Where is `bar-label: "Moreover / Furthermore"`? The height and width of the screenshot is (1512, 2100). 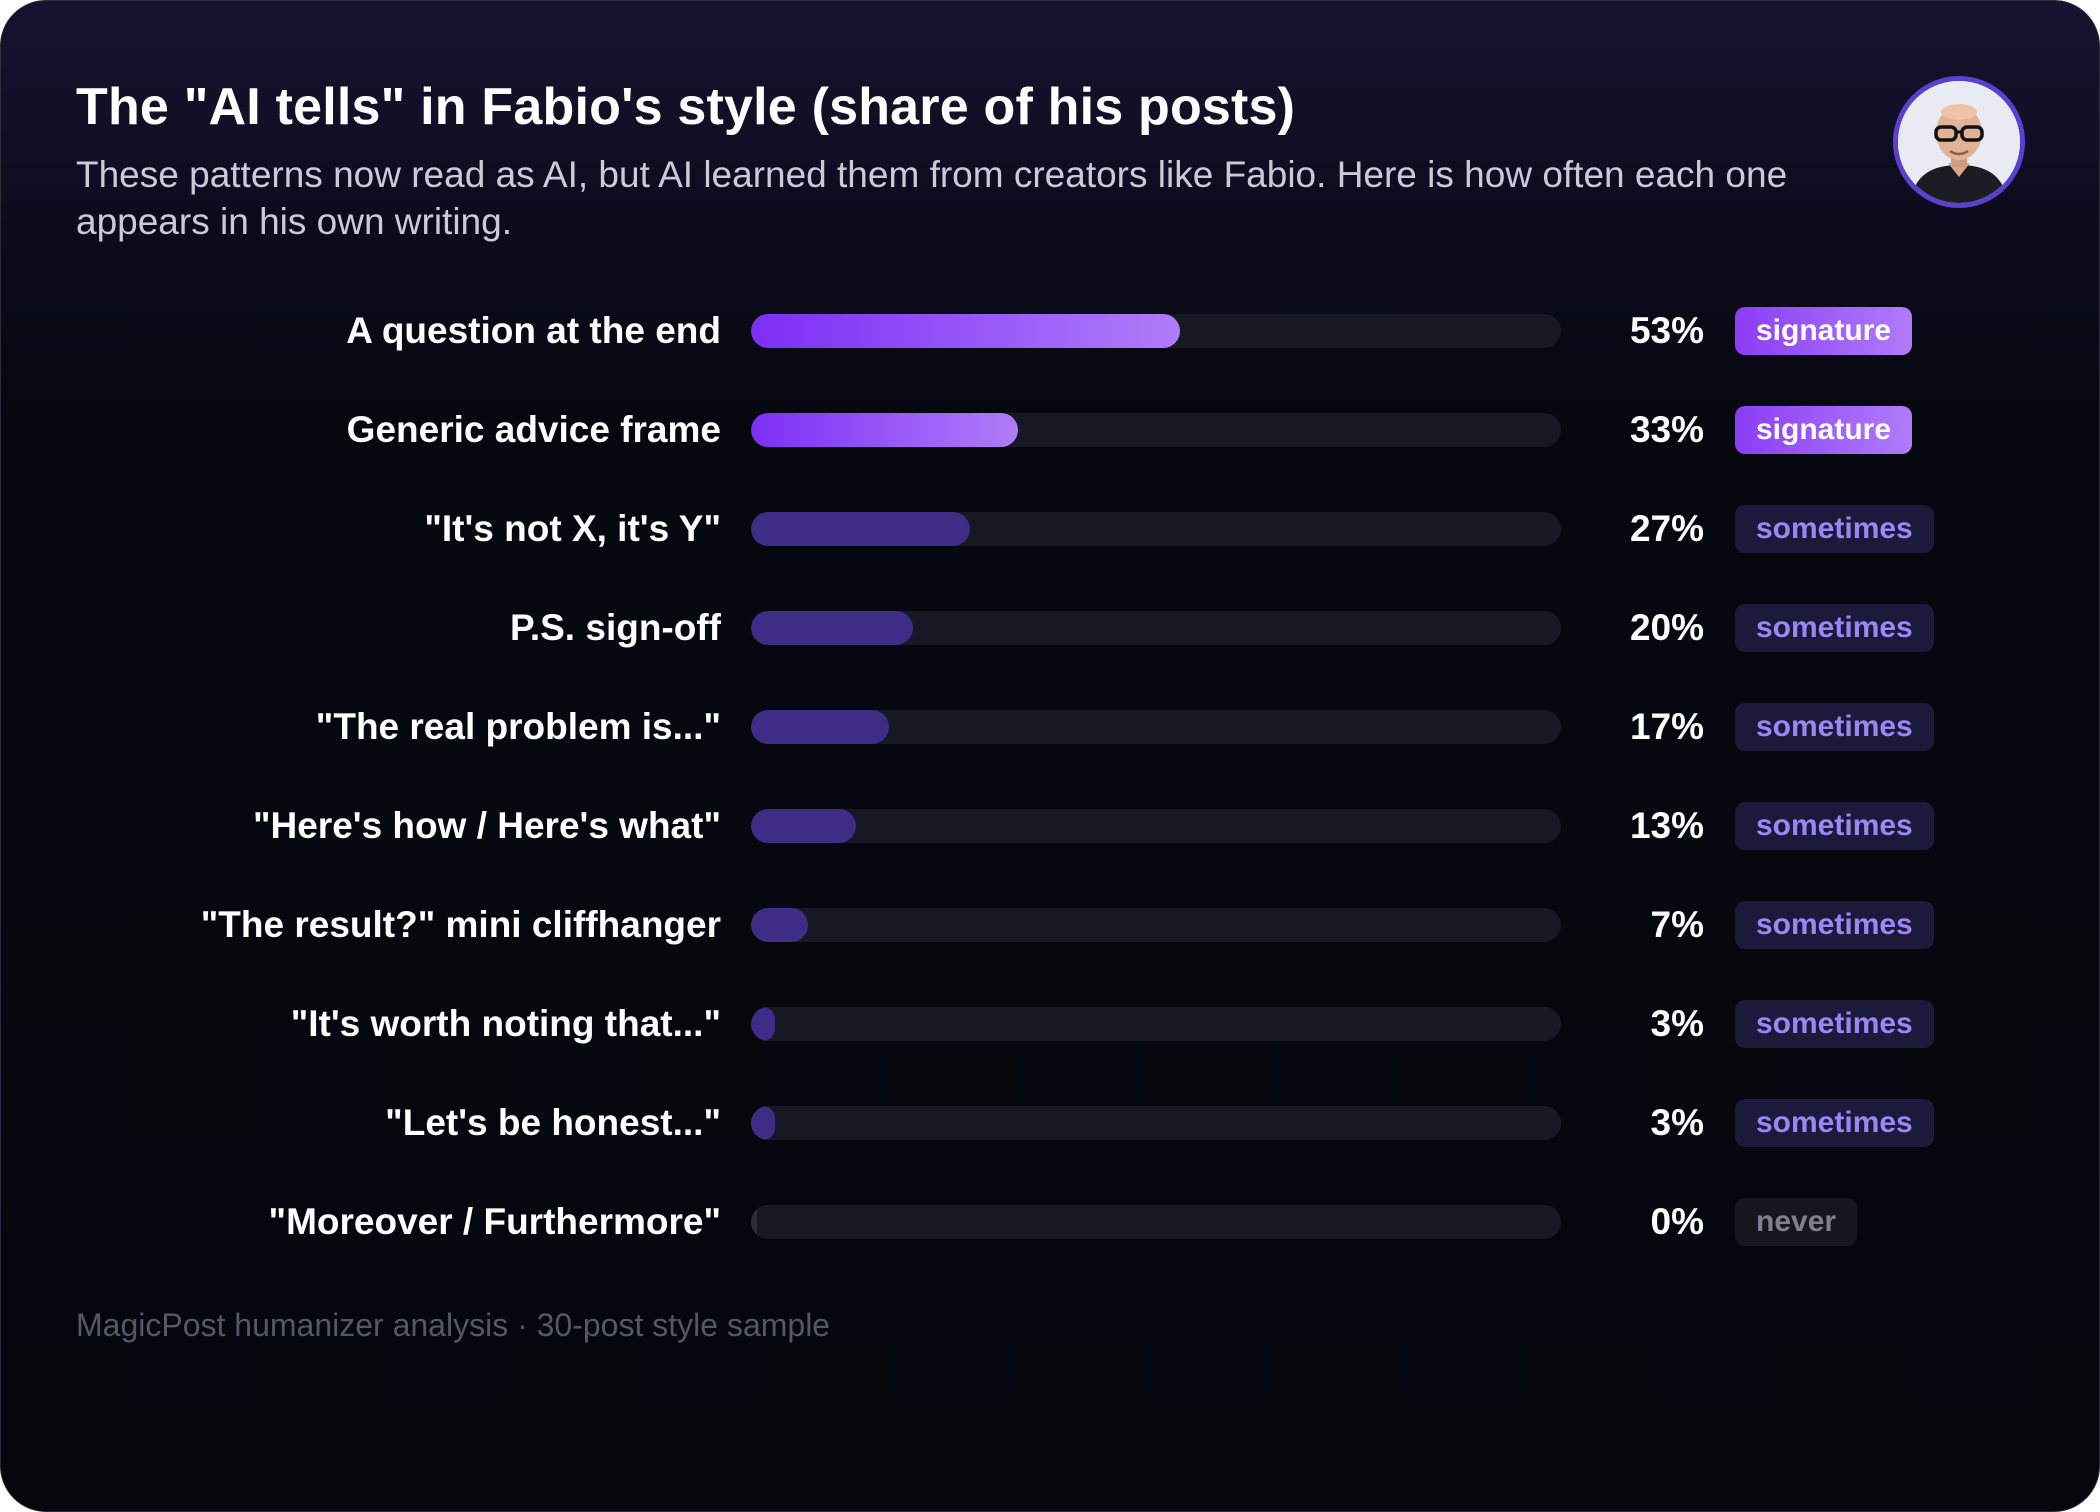 bar-label: "Moreover / Furthermore" is located at coordinates (494, 1221).